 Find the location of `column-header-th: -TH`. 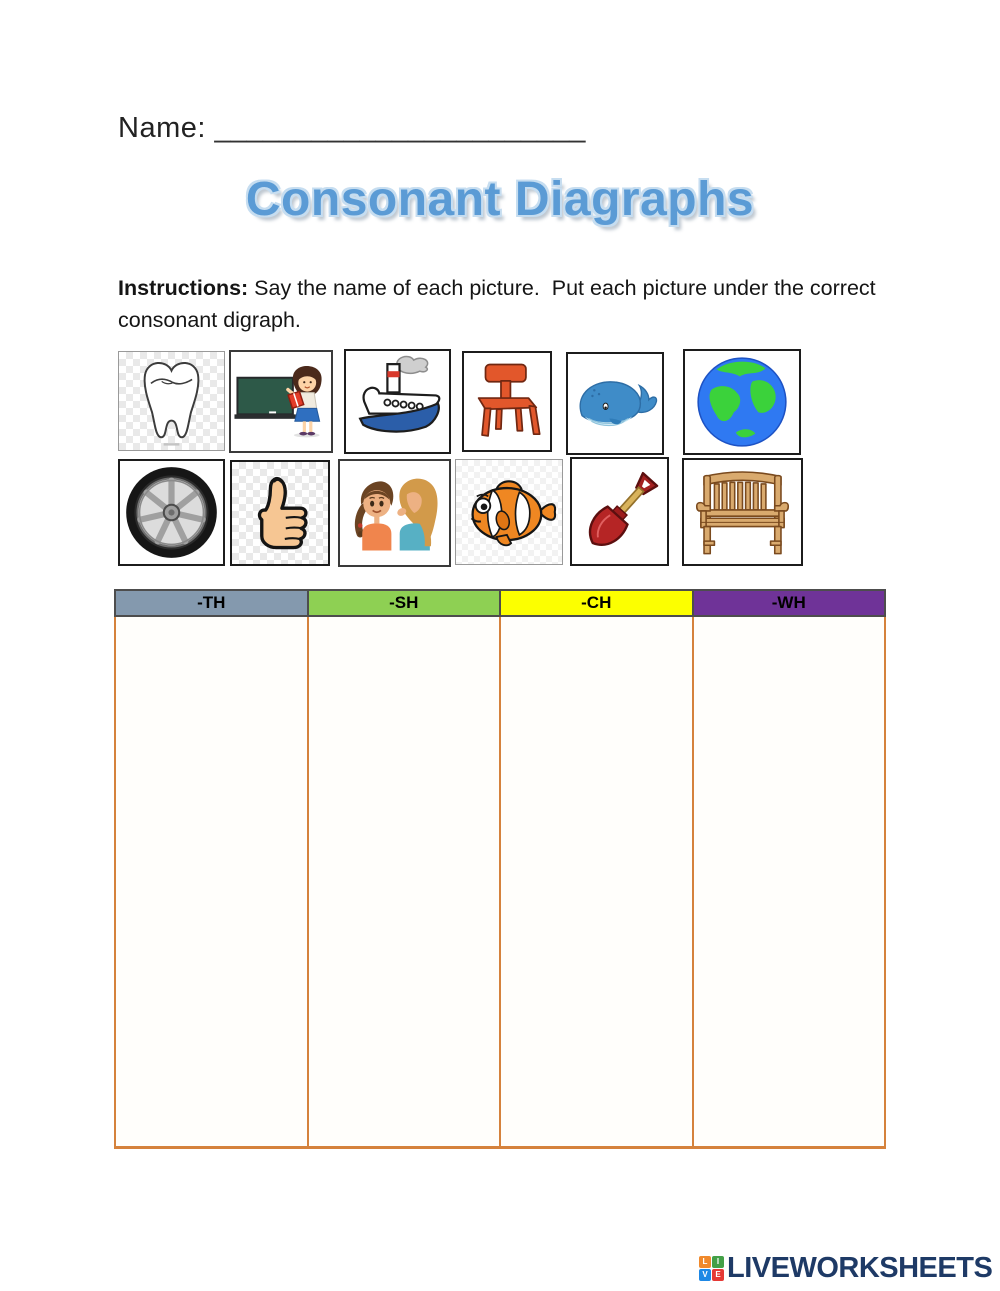

column-header-th: -TH is located at coordinates (211, 603).